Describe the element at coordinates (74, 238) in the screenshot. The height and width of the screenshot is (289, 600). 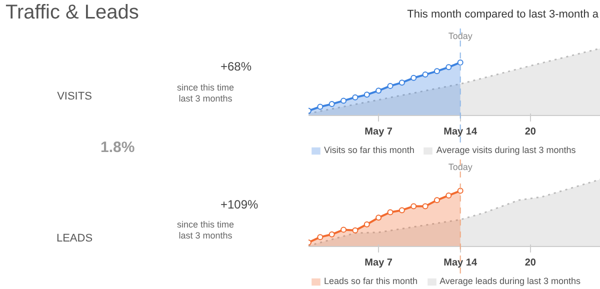
I see `text: LEADS` at that location.